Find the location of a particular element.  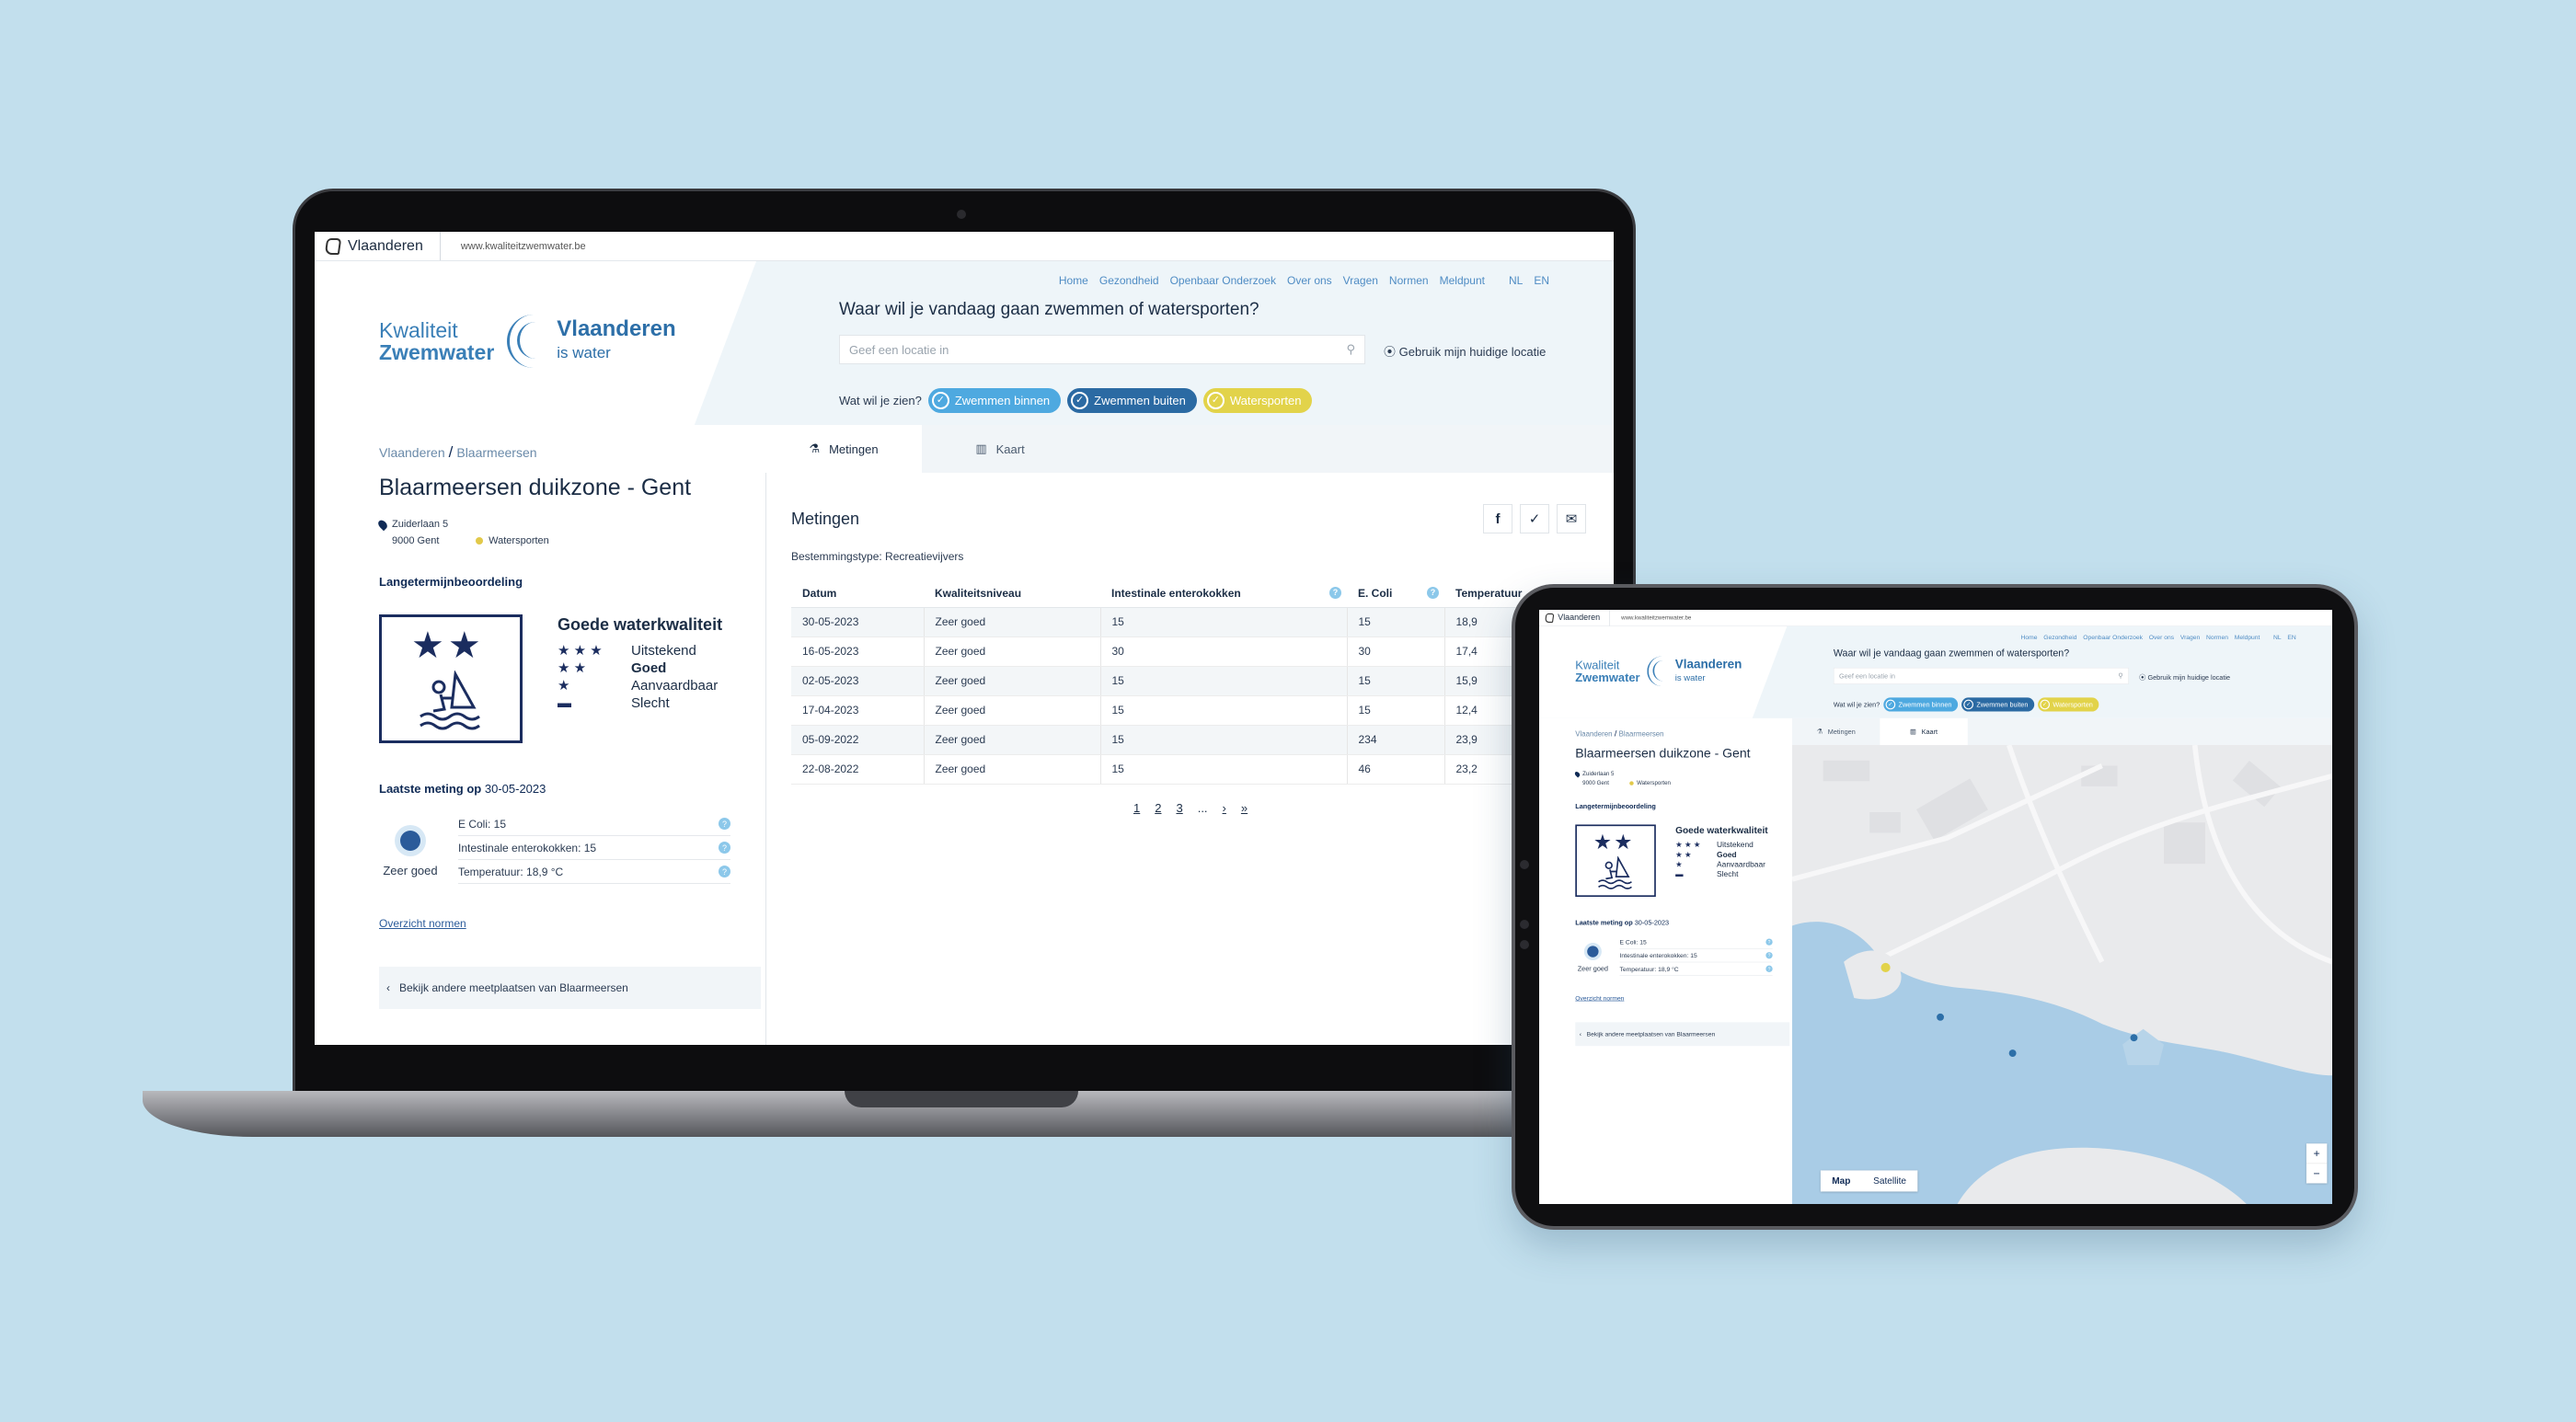

measurement-row: Intestinale enterokokken: 15? is located at coordinates (1696, 956).